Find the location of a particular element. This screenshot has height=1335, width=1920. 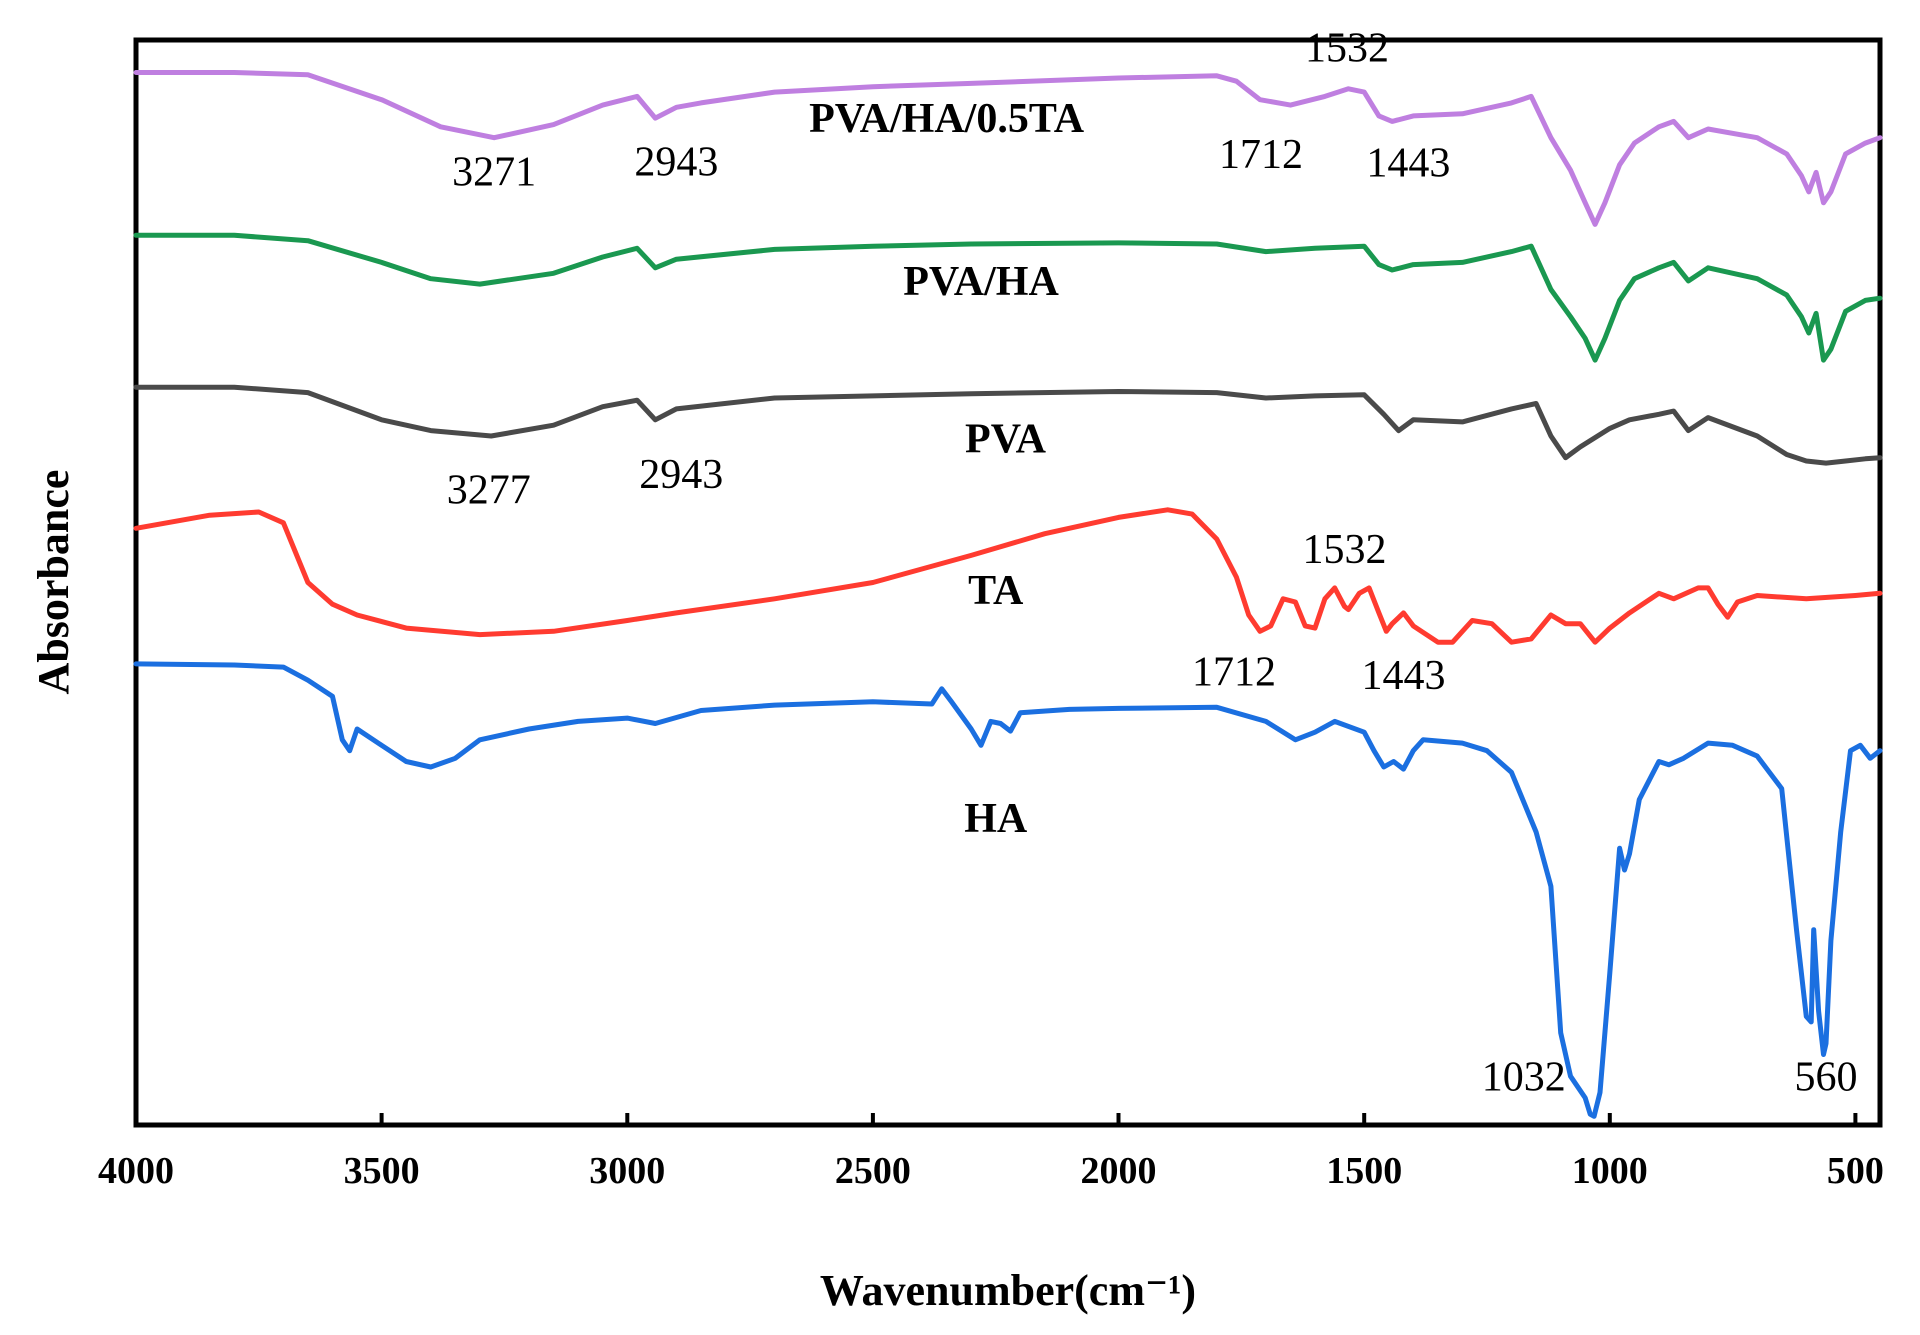

series-label-pva-ha: PVA/HA is located at coordinates (981, 282).